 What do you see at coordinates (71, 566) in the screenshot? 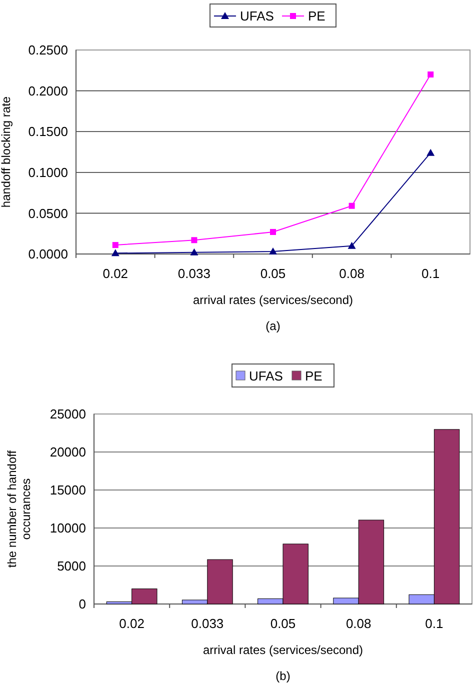
I see `y-tick-label: 5000` at bounding box center [71, 566].